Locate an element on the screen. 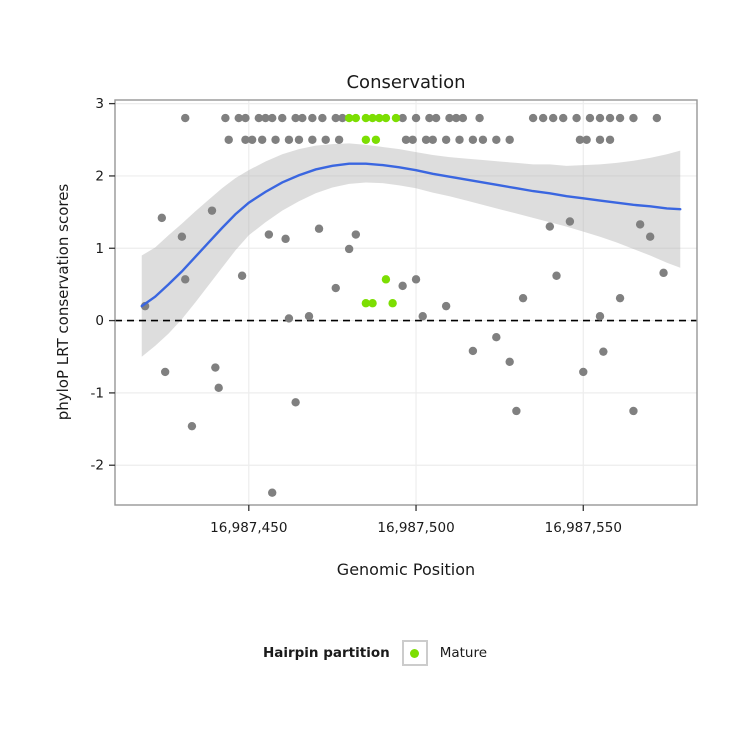 The image size is (750, 750). y-tick-label: -2 is located at coordinates (97, 466).